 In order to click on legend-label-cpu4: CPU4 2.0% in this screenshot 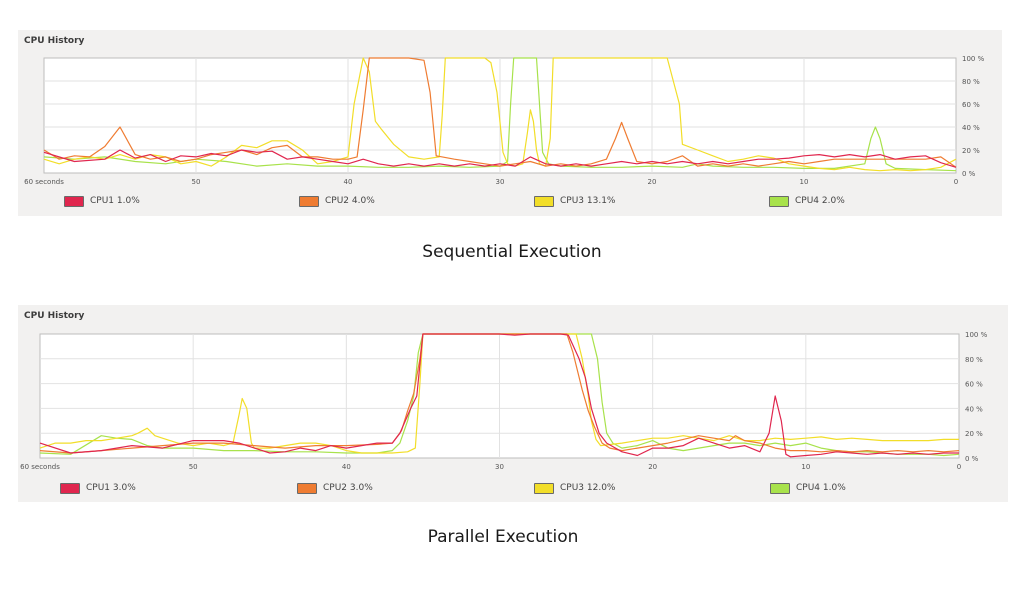, I will do `click(820, 201)`.